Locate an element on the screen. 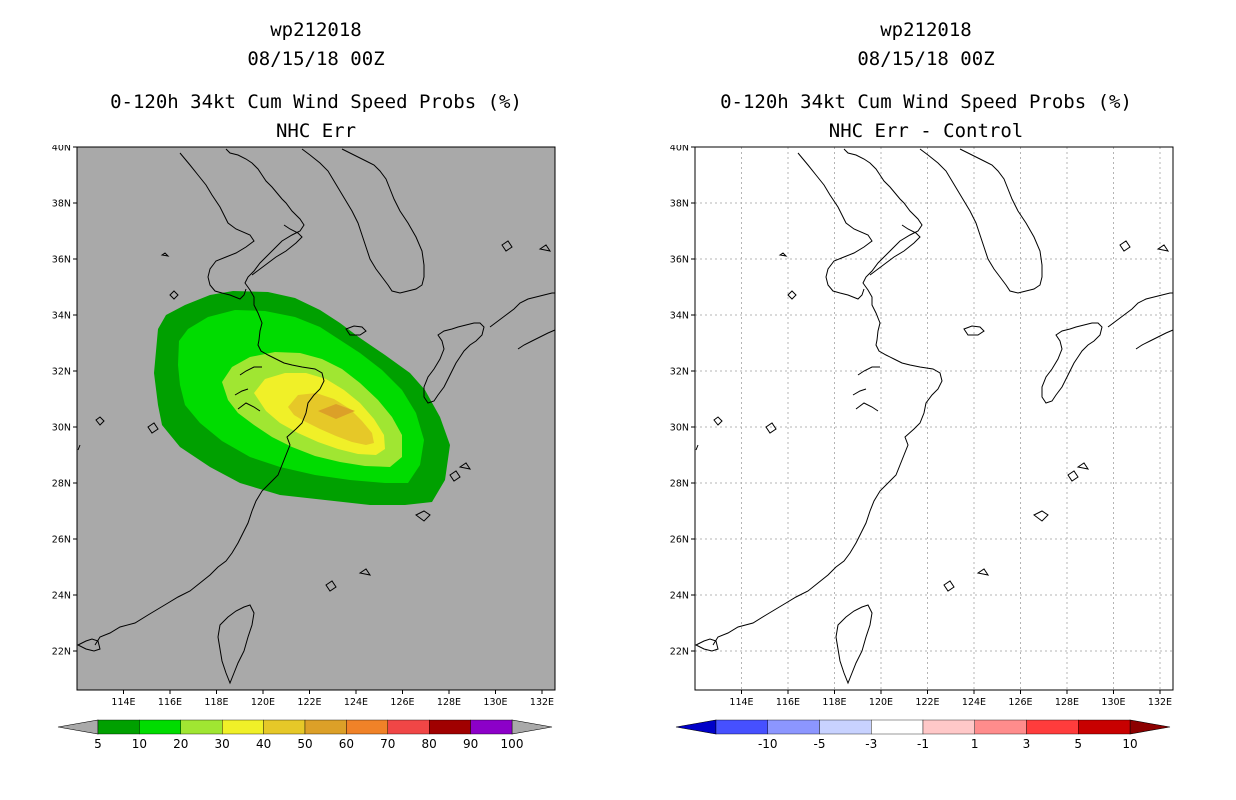 The image size is (1236, 800). colorbar-label: -5 is located at coordinates (820, 744).